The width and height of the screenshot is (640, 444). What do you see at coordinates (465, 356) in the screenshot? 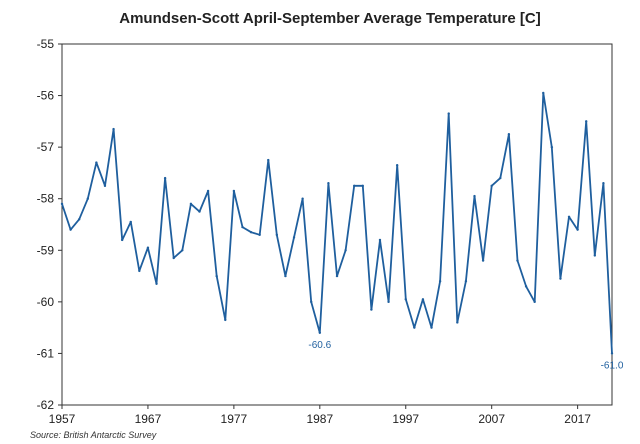
I see `annotations: -60.6 -61.0` at bounding box center [465, 356].